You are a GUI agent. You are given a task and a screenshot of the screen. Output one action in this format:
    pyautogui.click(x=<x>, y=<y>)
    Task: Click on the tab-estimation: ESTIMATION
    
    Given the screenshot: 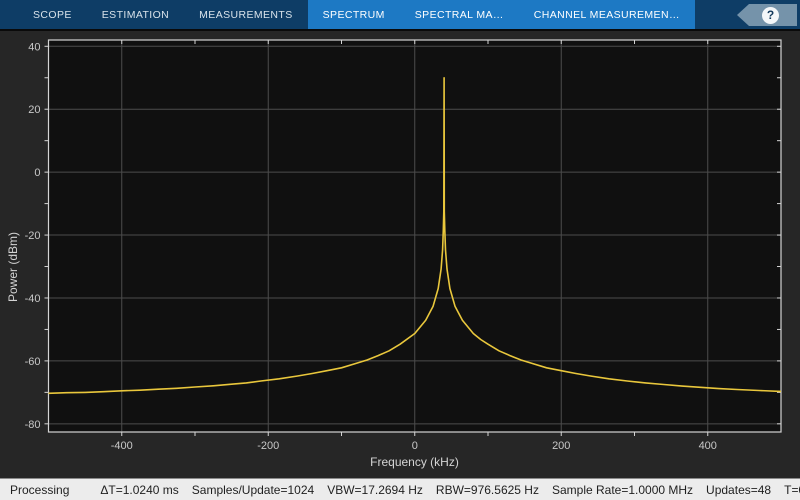 What is the action you would take?
    pyautogui.click(x=135, y=14)
    